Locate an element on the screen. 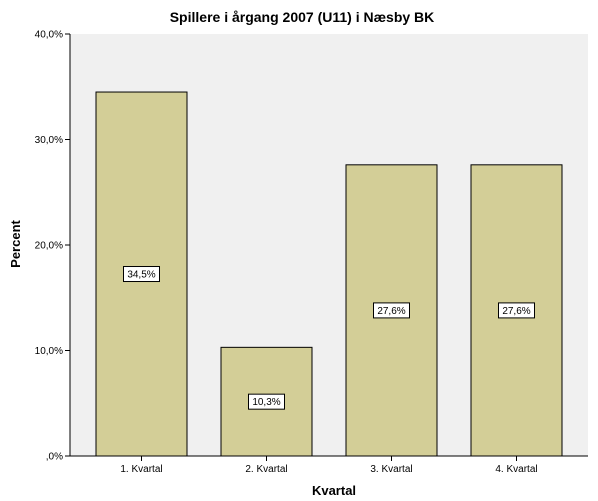 The image size is (598, 501). x-axis-title: Kvartal is located at coordinates (334, 490).